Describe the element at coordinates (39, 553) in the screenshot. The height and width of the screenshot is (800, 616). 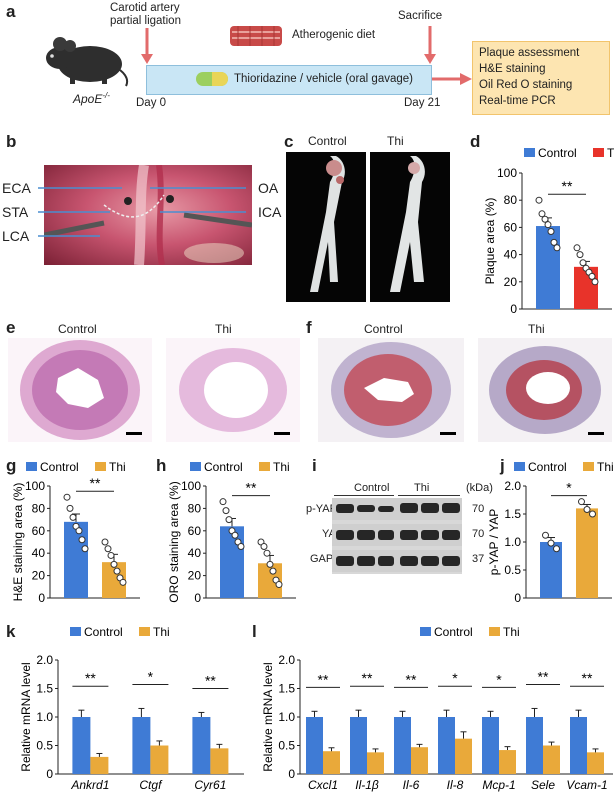
I see `y-tick-label: 40` at that location.